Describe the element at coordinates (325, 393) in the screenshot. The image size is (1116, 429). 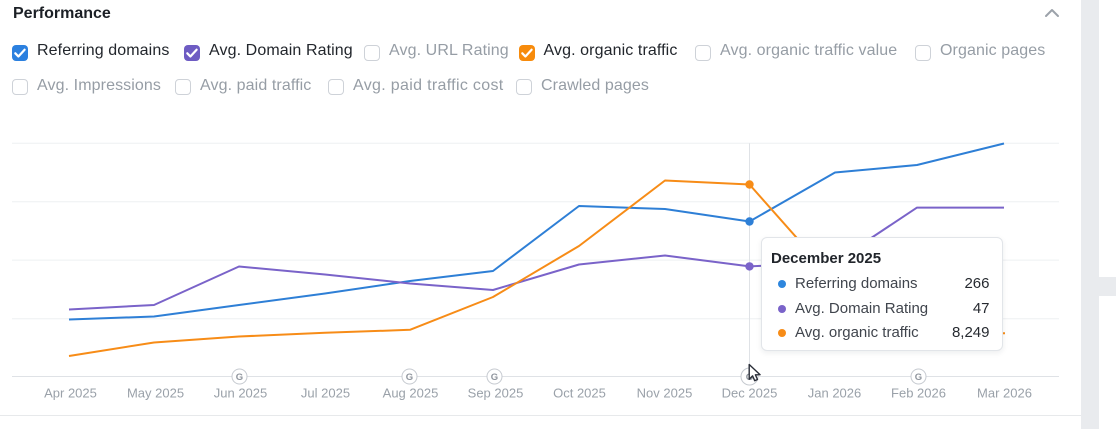
I see `svg-text: Jul 2025` at that location.